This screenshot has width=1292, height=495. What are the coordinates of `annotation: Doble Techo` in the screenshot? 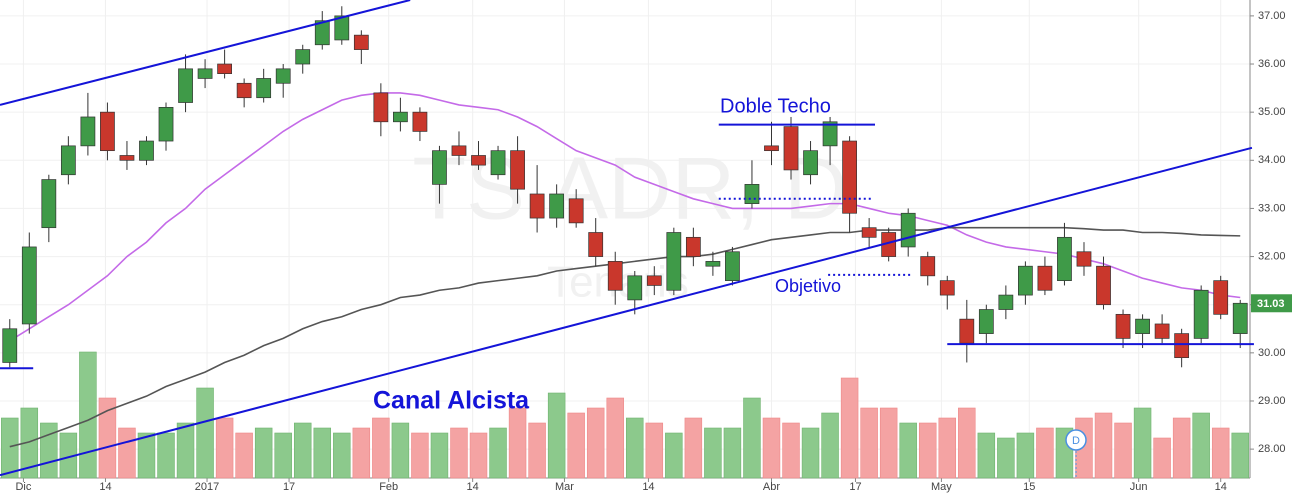 It's located at (775, 106).